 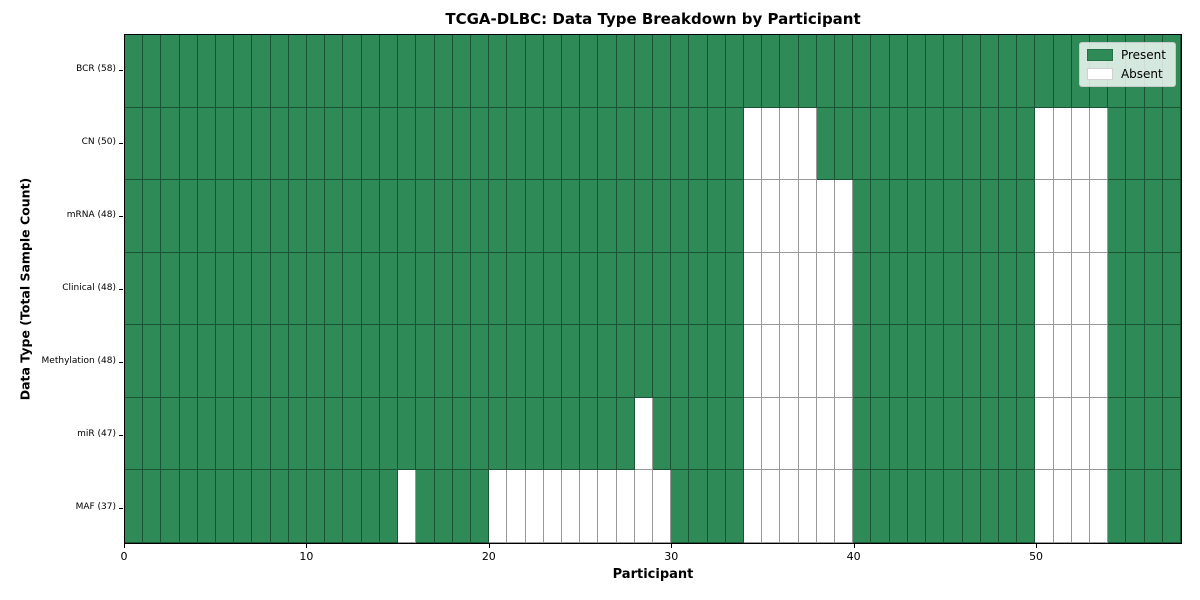 What do you see at coordinates (1126, 74) in the screenshot?
I see `legend-item-absent: Absent` at bounding box center [1126, 74].